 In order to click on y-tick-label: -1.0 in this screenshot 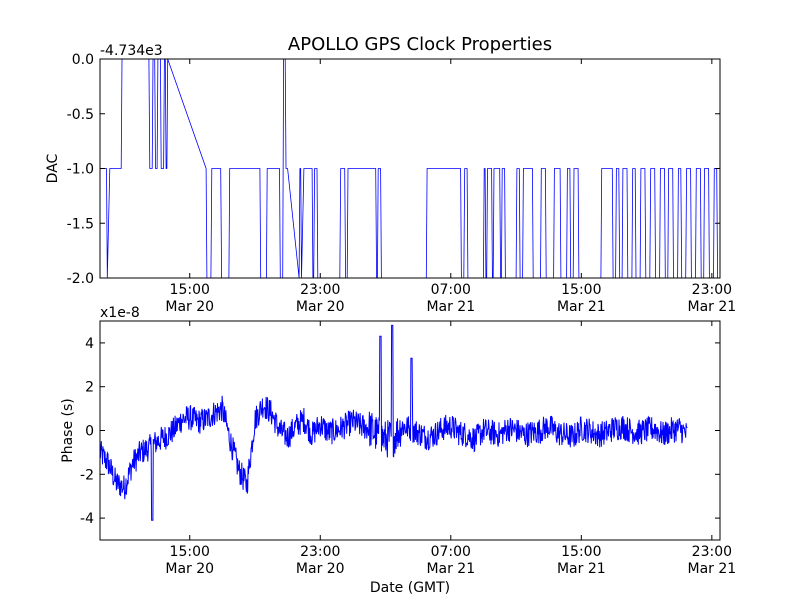, I will do `click(80, 170)`.